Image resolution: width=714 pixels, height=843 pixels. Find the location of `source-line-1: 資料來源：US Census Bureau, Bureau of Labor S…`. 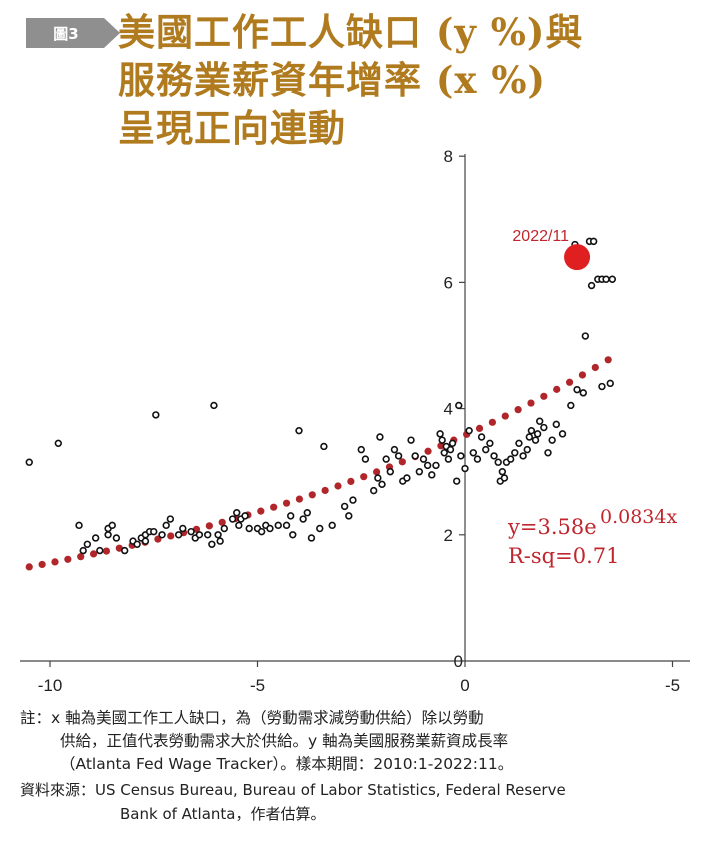

source-line-1: 資料來源：US Census Bureau, Bureau of Labor S… is located at coordinates (293, 790).